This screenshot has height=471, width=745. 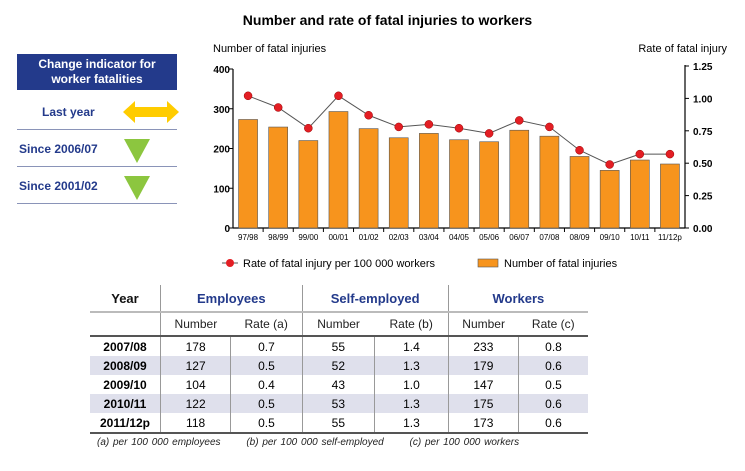 What do you see at coordinates (703, 164) in the screenshot?
I see `y2-tick-label: 0.50` at bounding box center [703, 164].